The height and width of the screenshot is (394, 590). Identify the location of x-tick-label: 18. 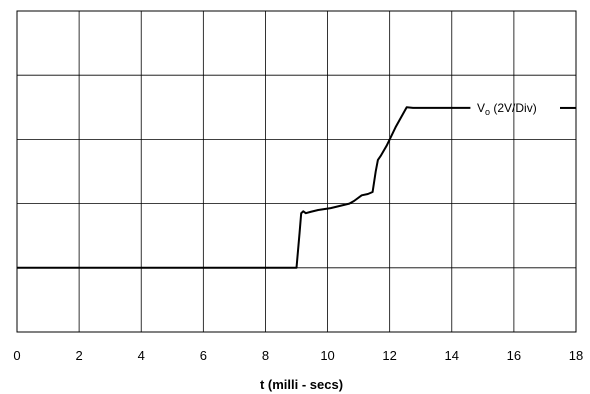
(576, 355).